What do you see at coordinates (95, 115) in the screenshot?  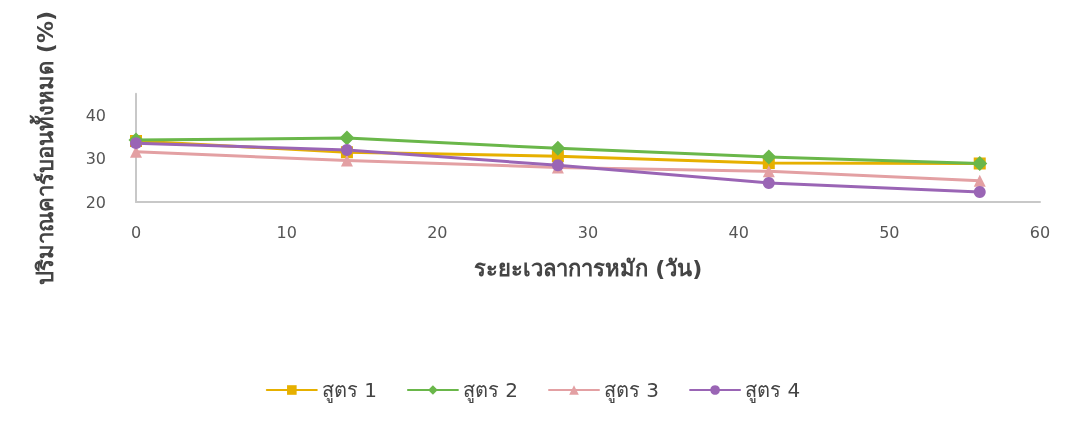 I see `y-tick-label: 40` at bounding box center [95, 115].